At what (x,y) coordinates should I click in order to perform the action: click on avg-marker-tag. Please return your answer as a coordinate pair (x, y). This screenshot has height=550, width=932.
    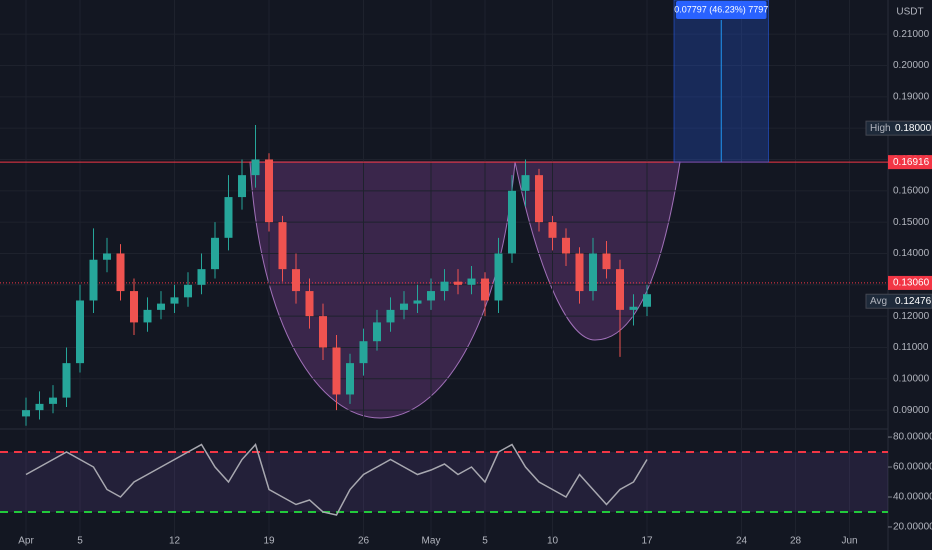
    Looking at the image, I should click on (898, 301).